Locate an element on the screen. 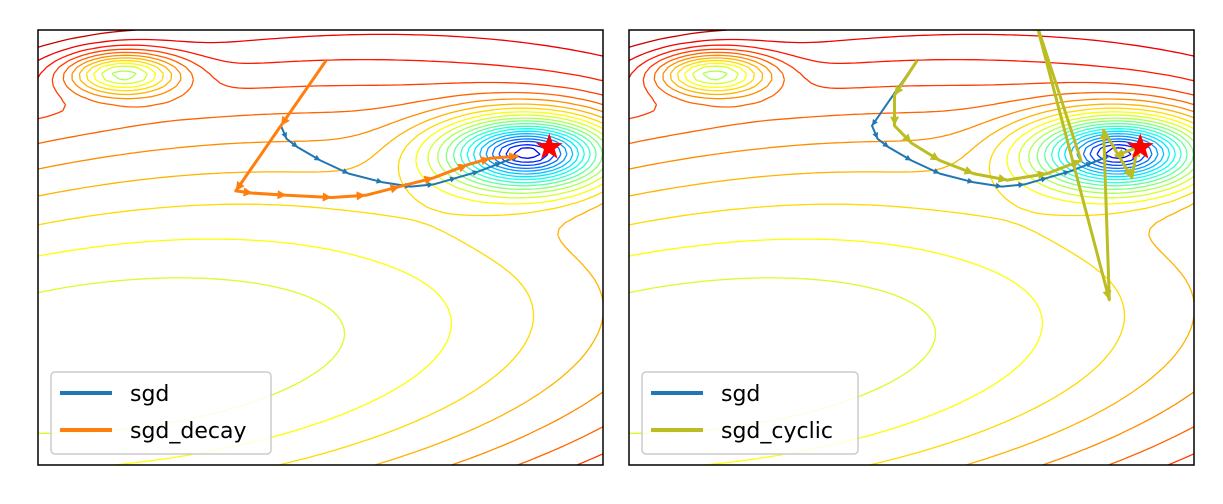  legend-label-sgd-cyclic: sgd_cyclic is located at coordinates (777, 431).